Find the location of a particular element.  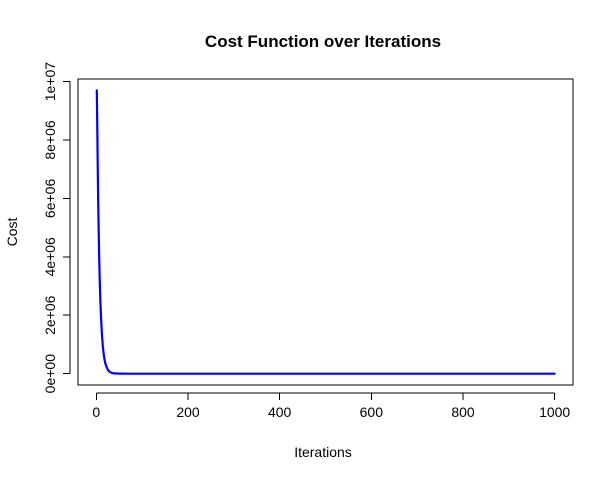

x-tick-label: 1000 is located at coordinates (554, 412).